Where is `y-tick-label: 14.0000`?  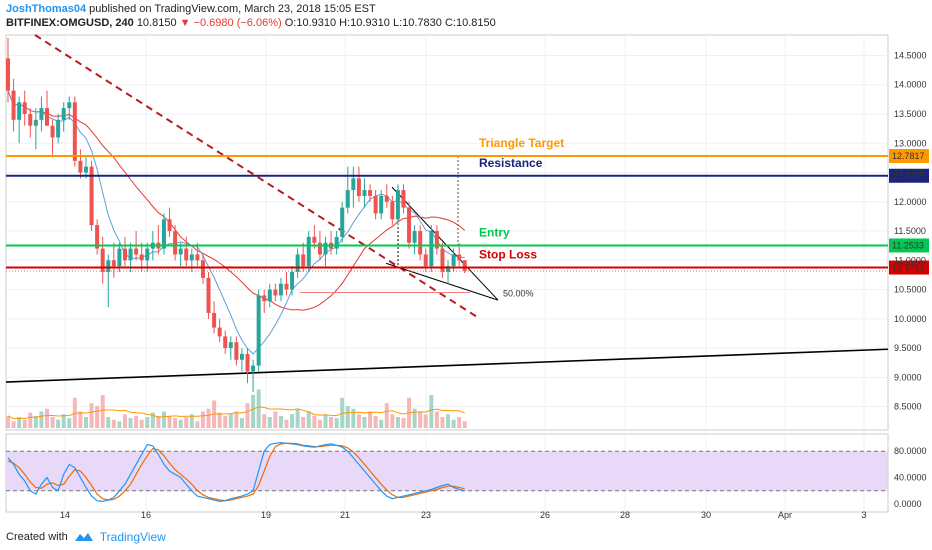 y-tick-label: 14.0000 is located at coordinates (910, 85).